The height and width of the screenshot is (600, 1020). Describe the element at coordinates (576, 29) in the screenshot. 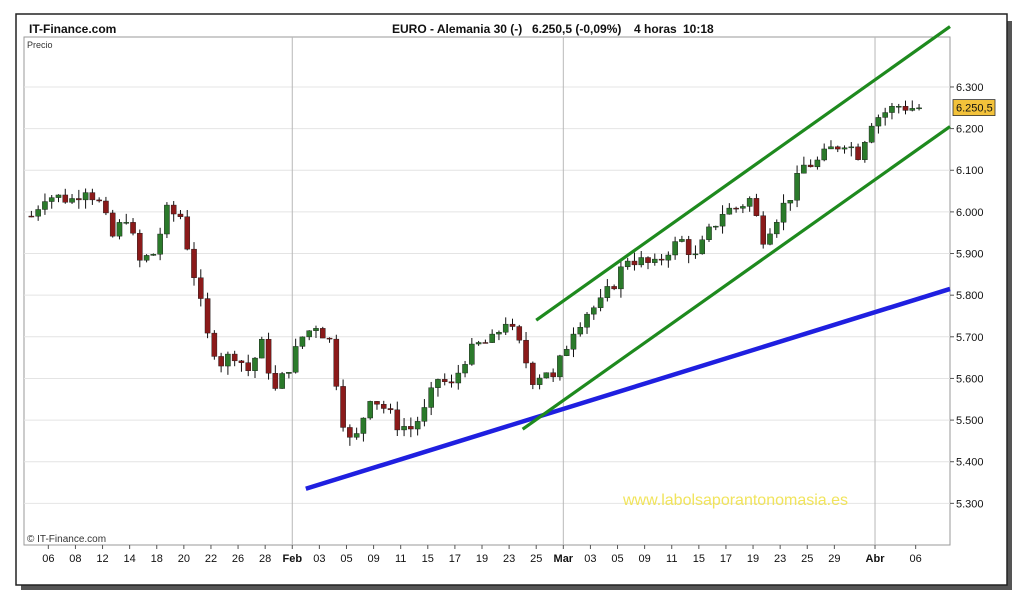

I see `quote-value: 6.250,5 (-0,09%)` at that location.